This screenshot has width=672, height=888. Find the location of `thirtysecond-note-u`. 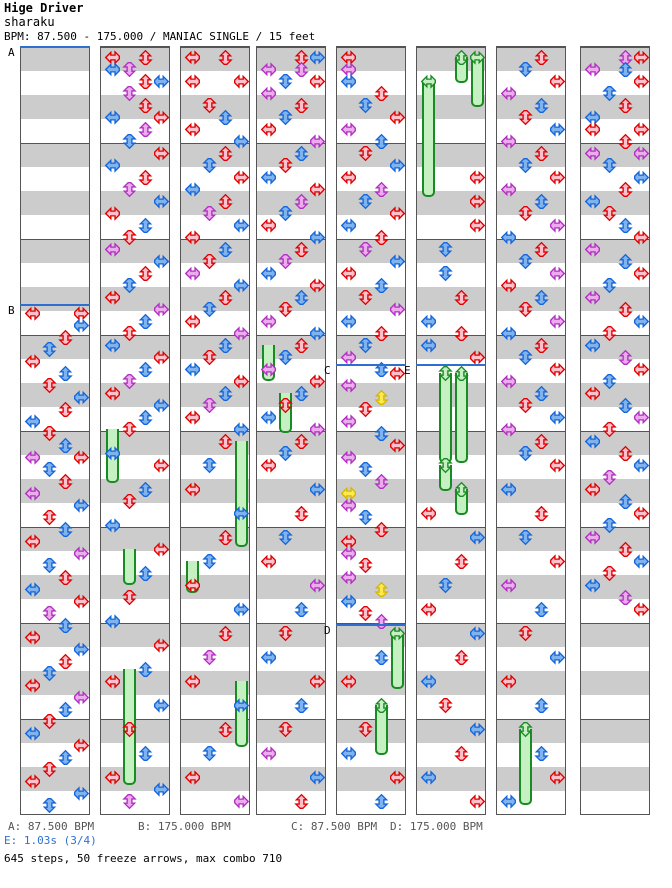

thirtysecond-note-u is located at coordinates (381, 397).